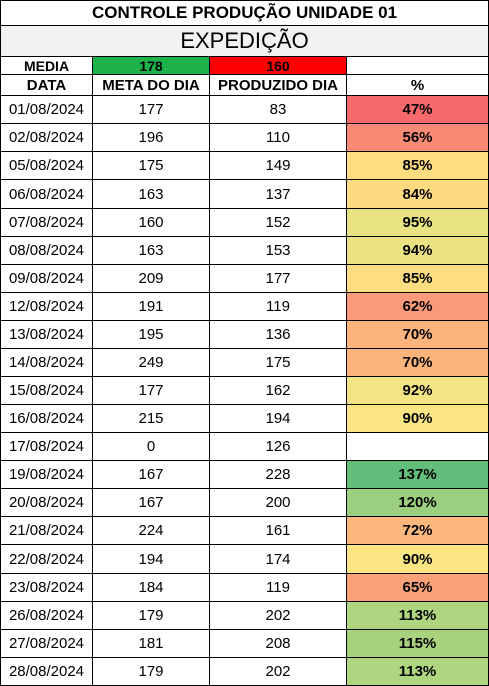 Image resolution: width=489 pixels, height=686 pixels. I want to click on meta-cell: 181, so click(151, 643).